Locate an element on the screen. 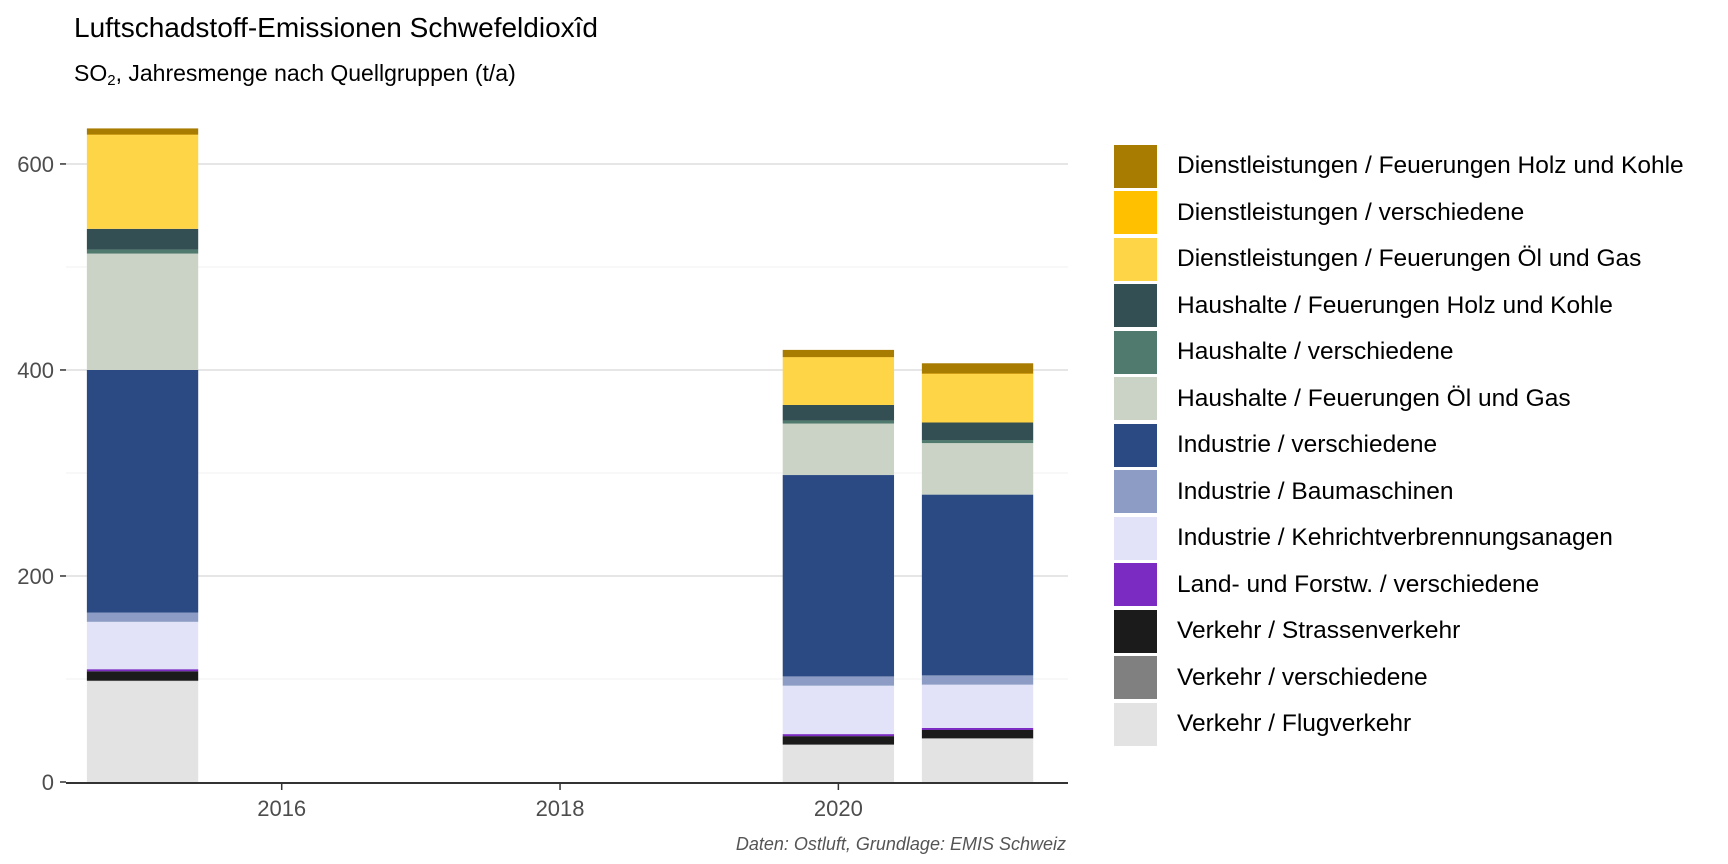 The width and height of the screenshot is (1728, 864). legend-label: Industrie / Baumaschinen is located at coordinates (1315, 491).